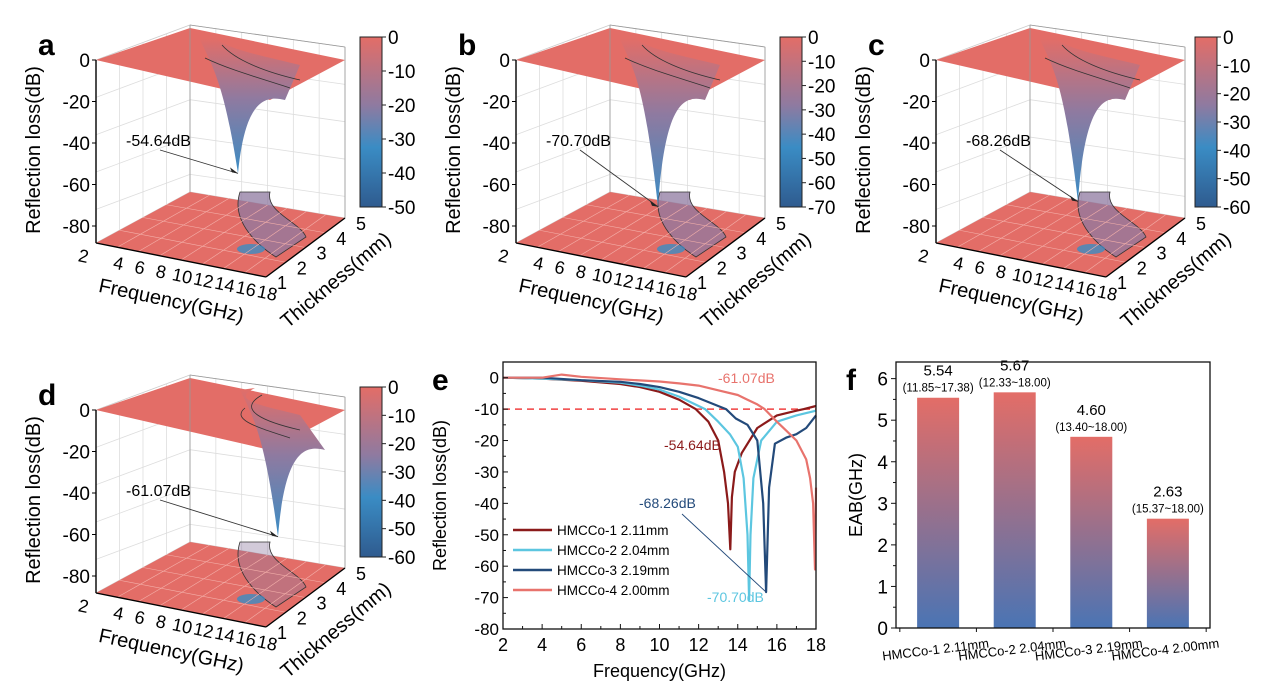  Describe the element at coordinates (486, 503) in the screenshot. I see `y-tick-label: -40` at that location.